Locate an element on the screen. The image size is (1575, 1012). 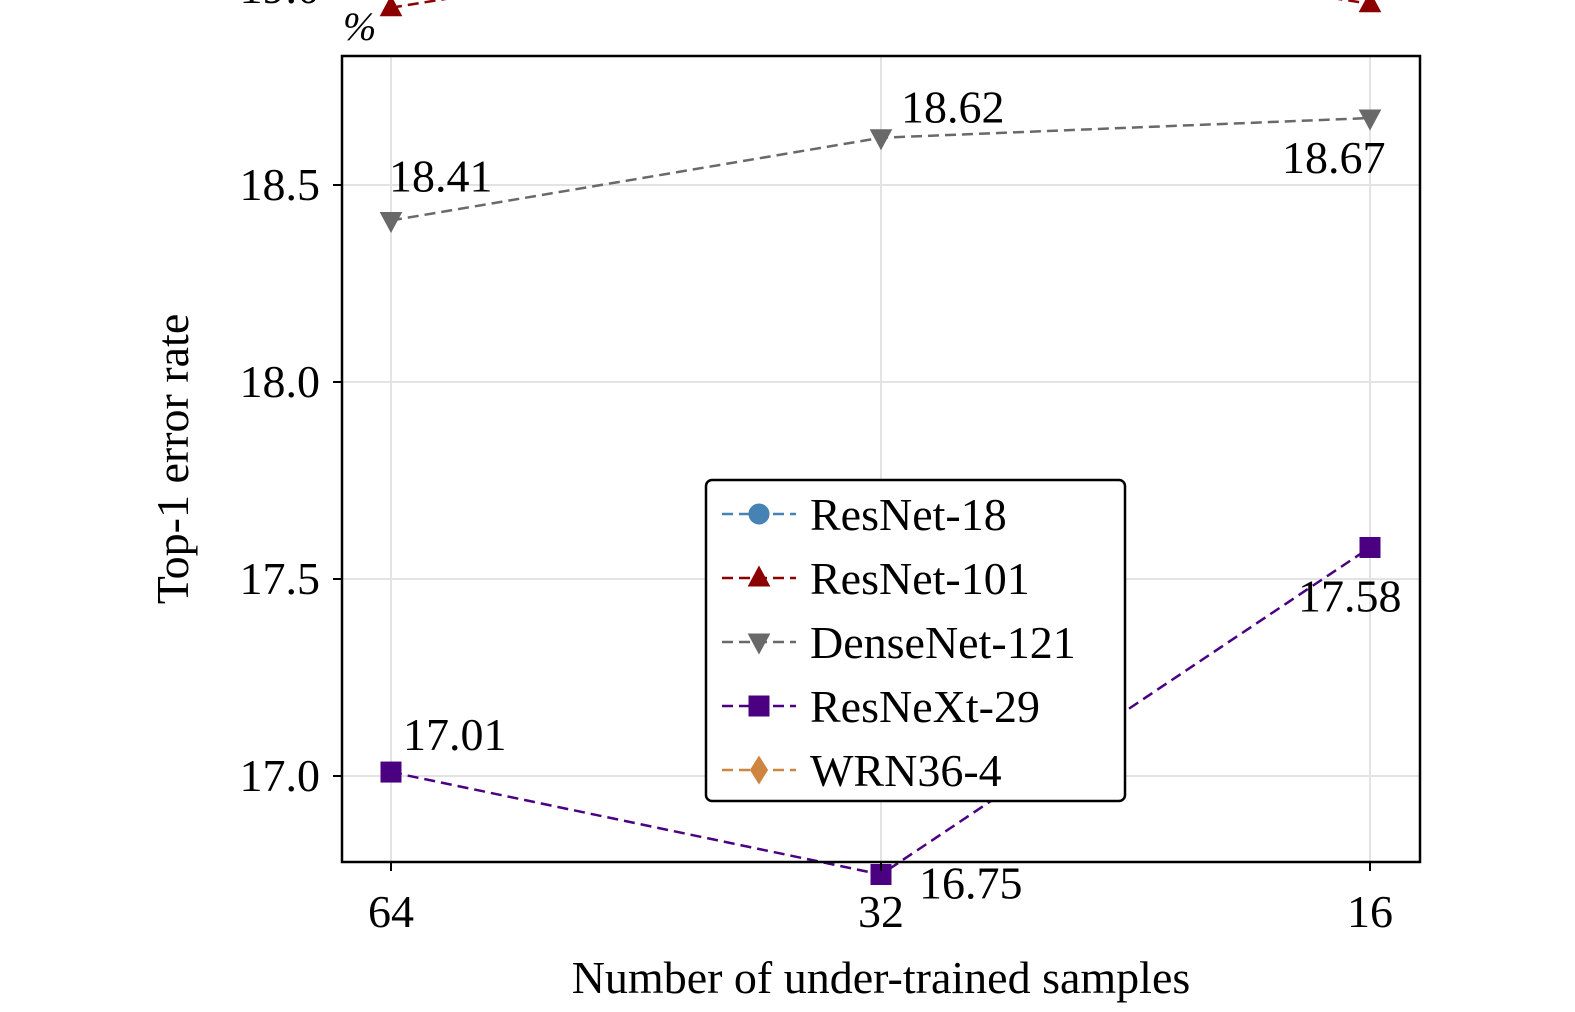
legend-label: DenseNet-121 is located at coordinates (943, 642).